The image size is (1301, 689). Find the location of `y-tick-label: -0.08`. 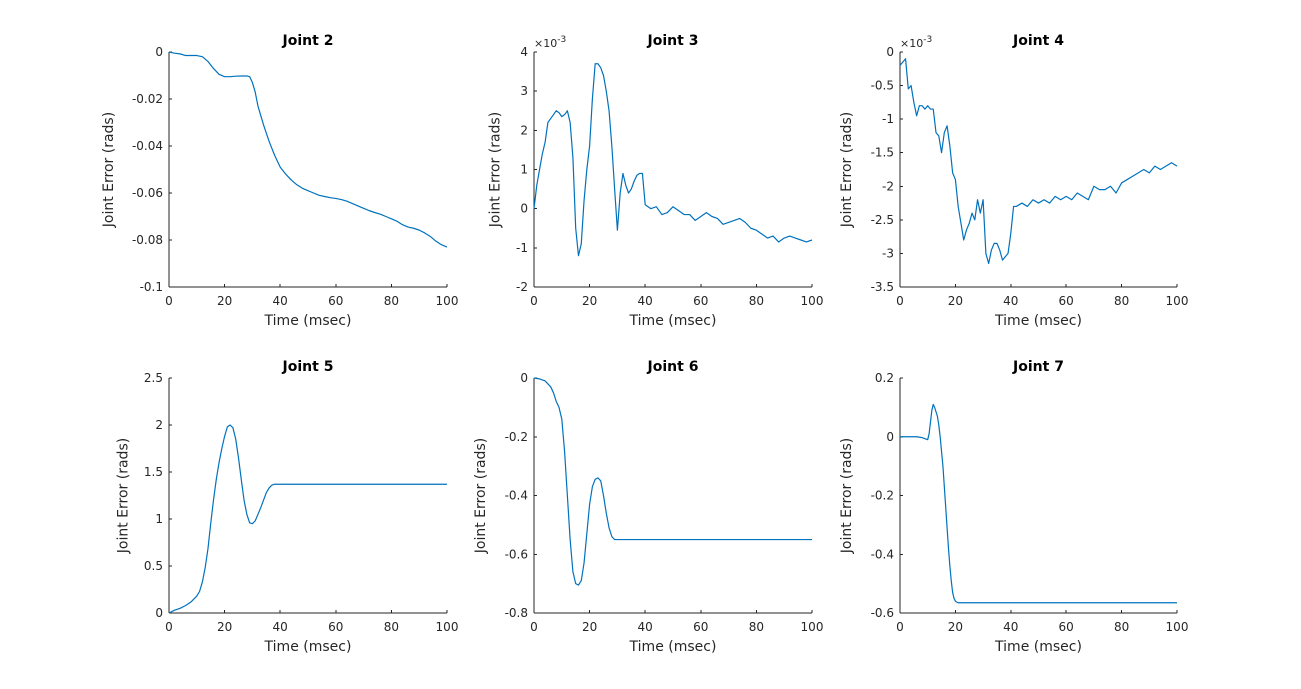

y-tick-label: -0.08 is located at coordinates (147, 240).